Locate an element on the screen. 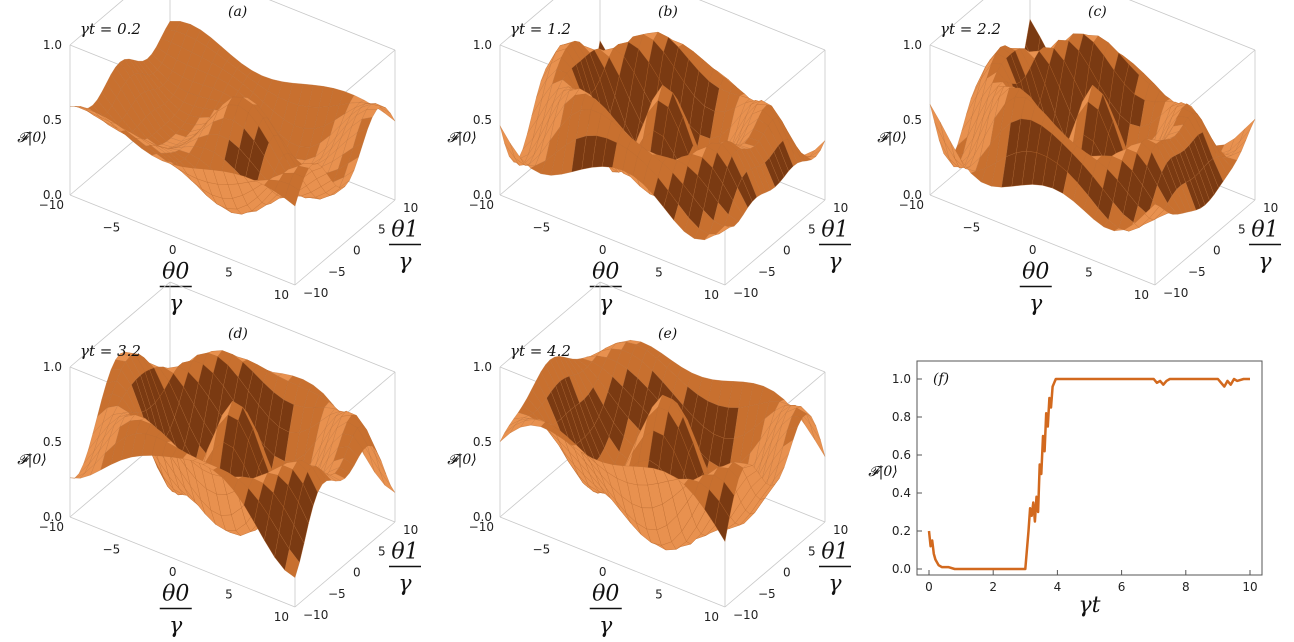  panel-label: (e) is located at coordinates (667, 334).